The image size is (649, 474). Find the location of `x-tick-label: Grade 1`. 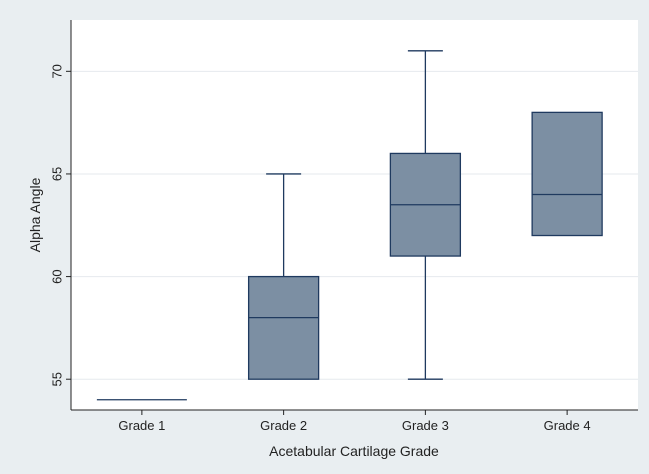

x-tick-label: Grade 1 is located at coordinates (141, 425).